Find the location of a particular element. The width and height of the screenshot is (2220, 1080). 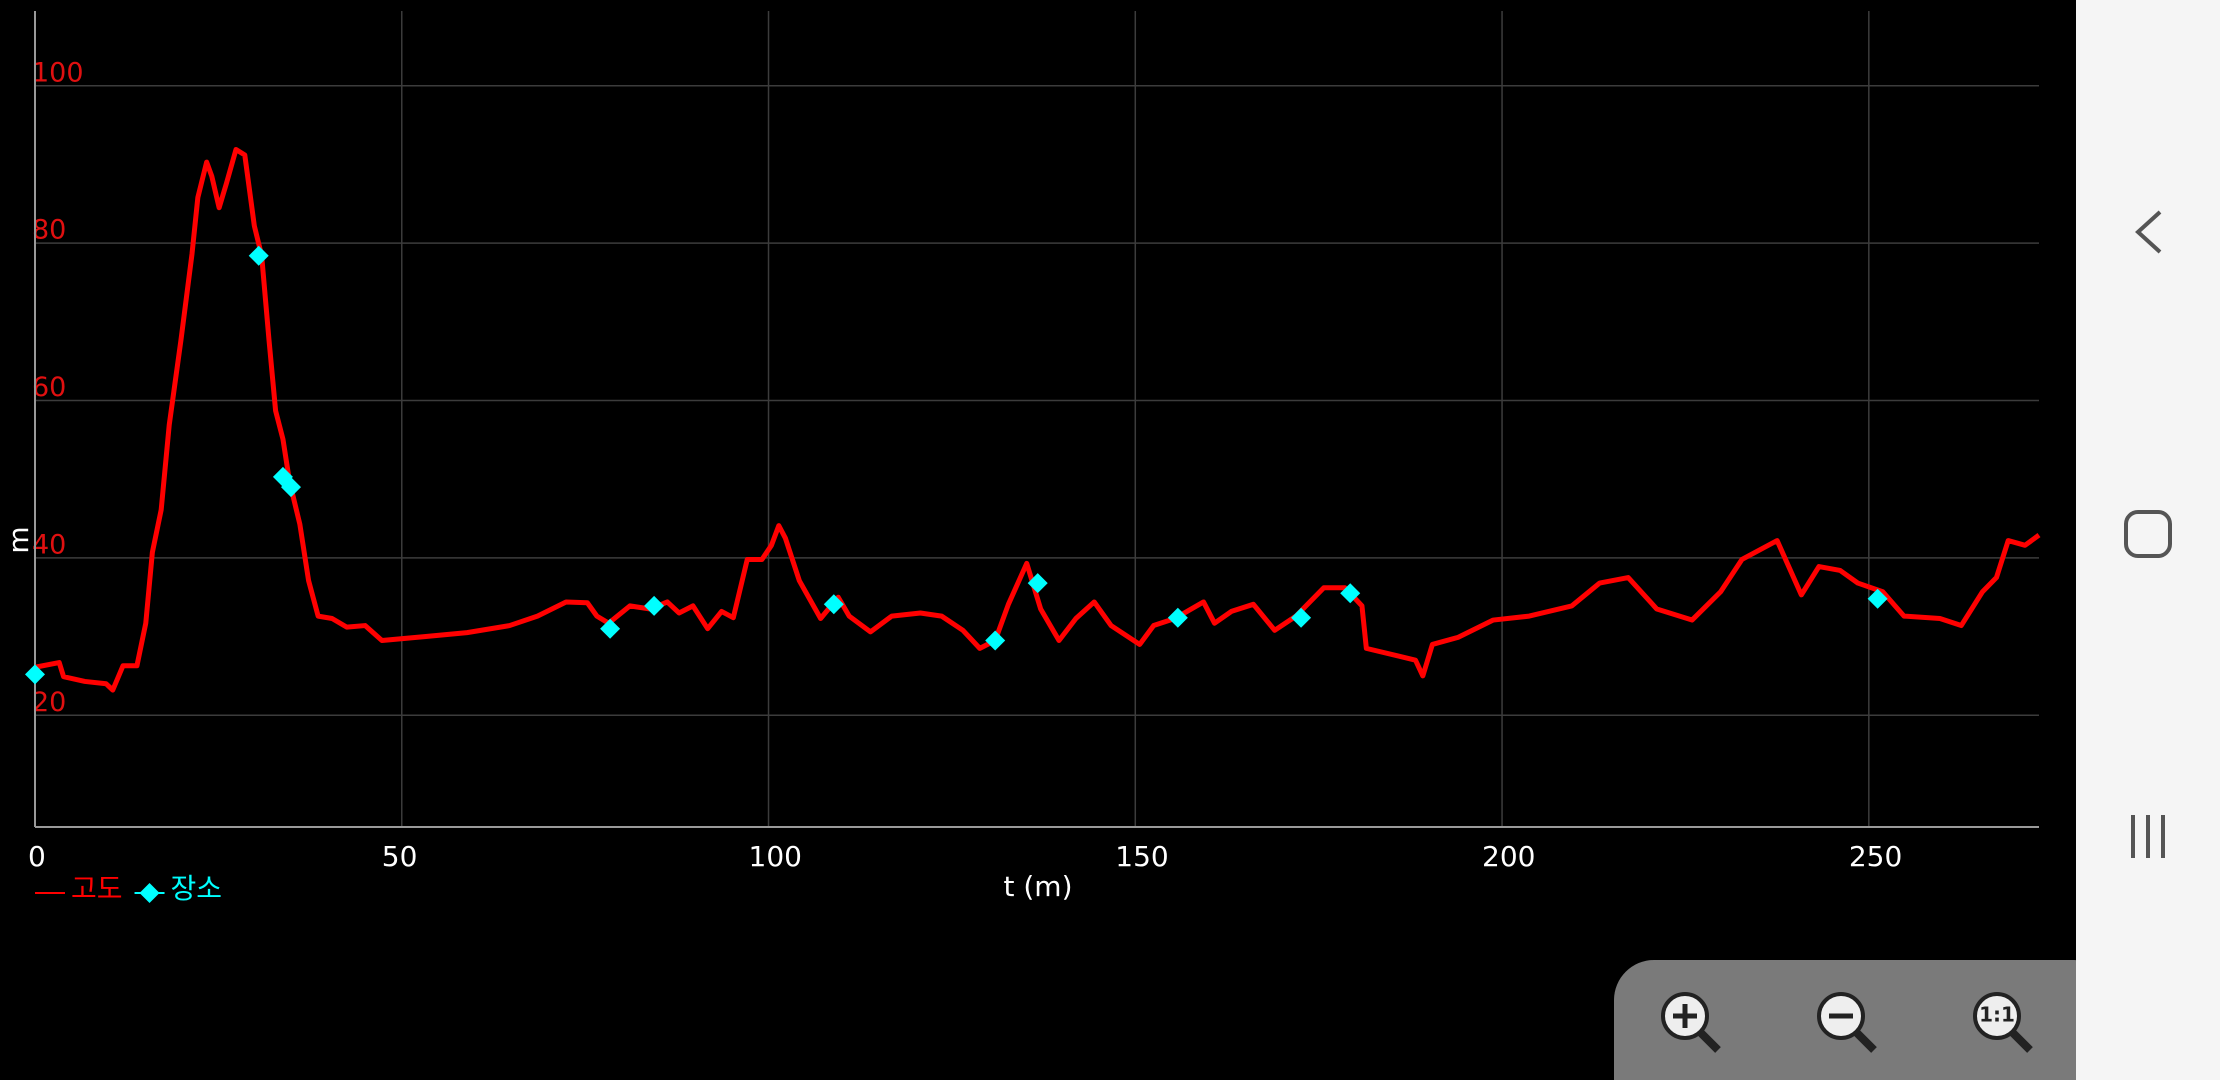

x-tick-label: 150 is located at coordinates (1141, 856).